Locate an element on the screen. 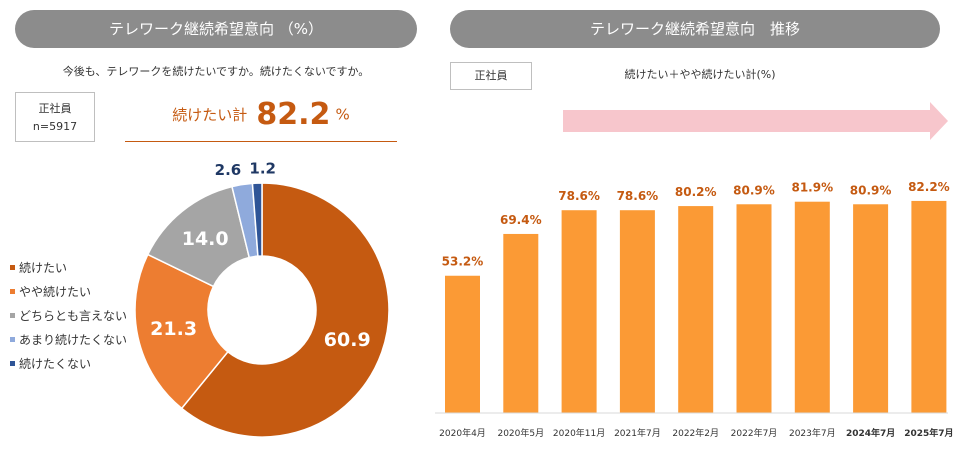 This screenshot has width=960, height=460. donut-slice-label: 2.6 is located at coordinates (228, 170).